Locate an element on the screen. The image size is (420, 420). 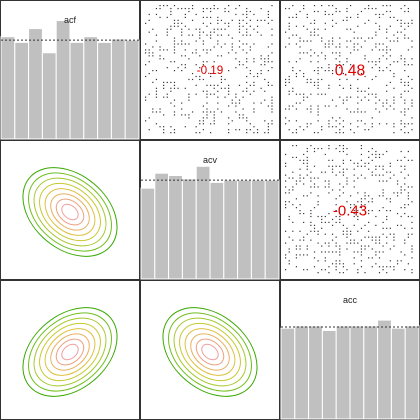
contour-acv-acf is located at coordinates (70, 212).